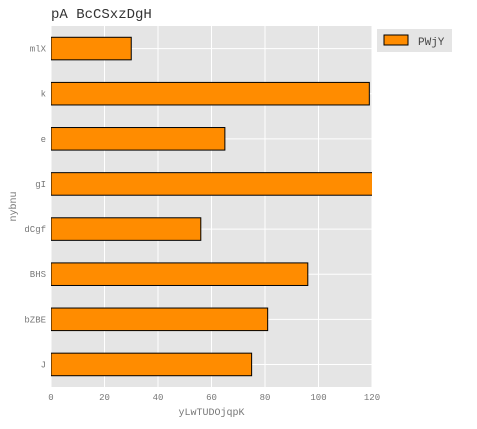  Describe the element at coordinates (40, 185) in the screenshot. I see `y-tick-label: gI` at that location.